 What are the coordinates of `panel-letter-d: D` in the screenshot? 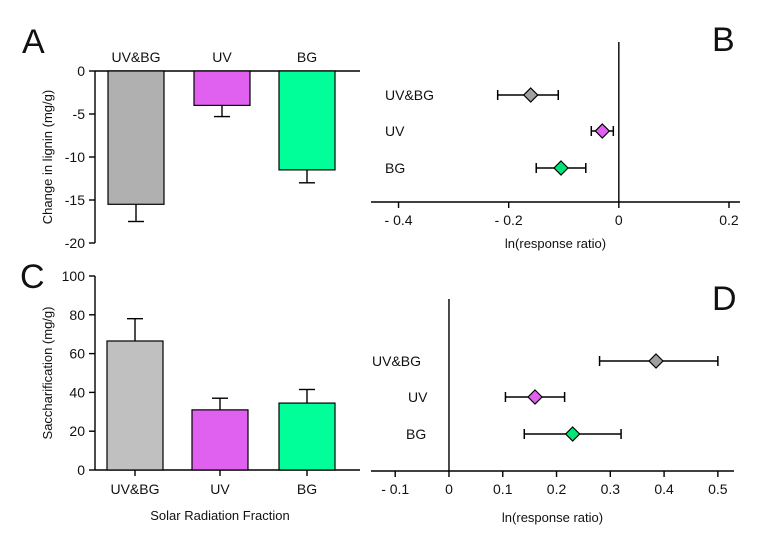 It's located at (724, 299).